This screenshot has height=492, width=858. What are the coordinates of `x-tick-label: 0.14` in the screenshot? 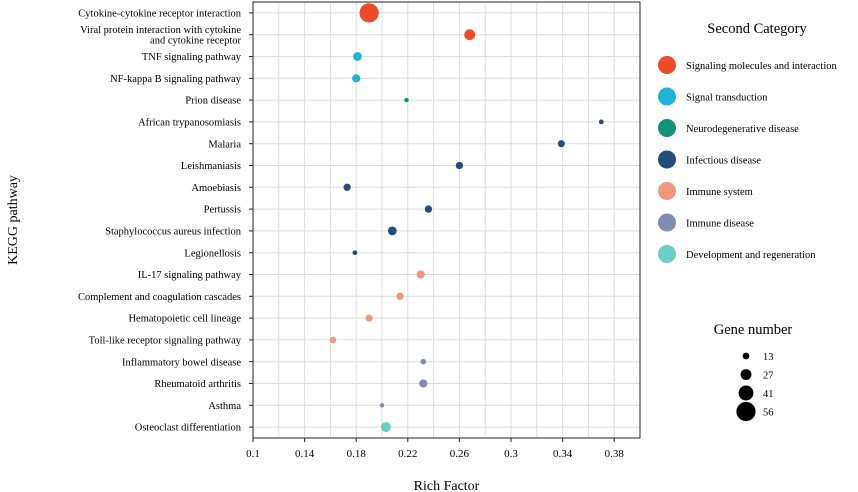 It's located at (305, 454).